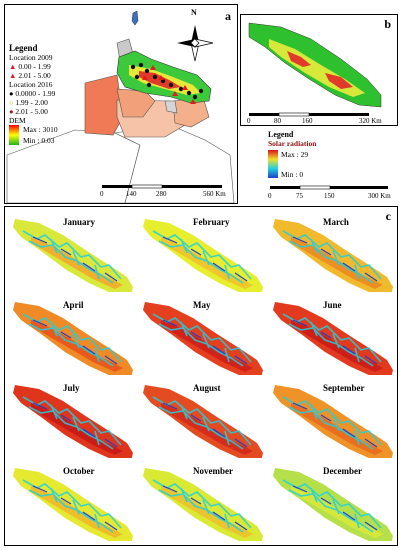 The image size is (402, 550). What do you see at coordinates (228, 16) in the screenshot?
I see `panel-a-letter: a` at bounding box center [228, 16].